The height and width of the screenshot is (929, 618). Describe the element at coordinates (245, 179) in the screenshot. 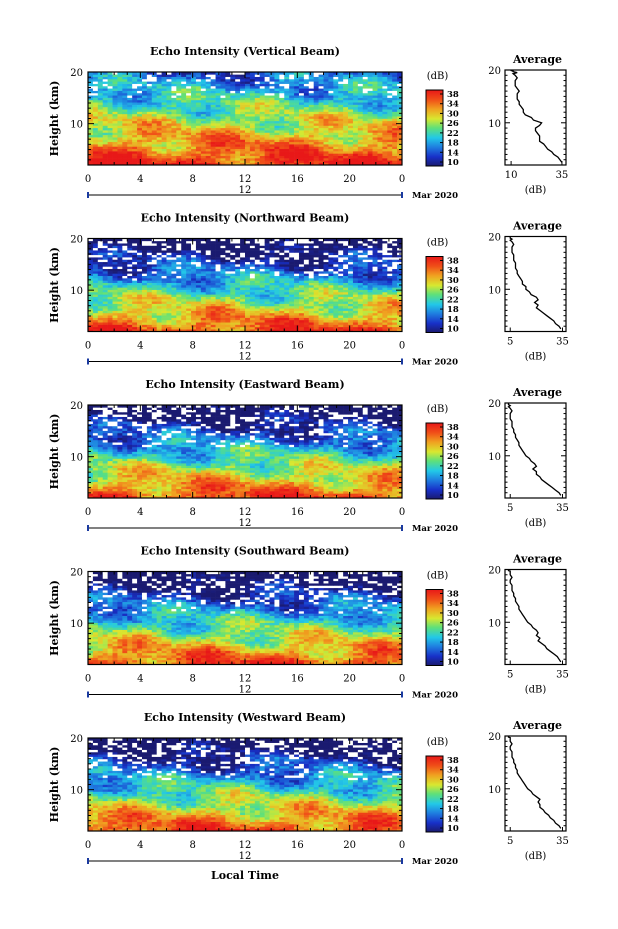

I see `x-tick-label: 12` at that location.